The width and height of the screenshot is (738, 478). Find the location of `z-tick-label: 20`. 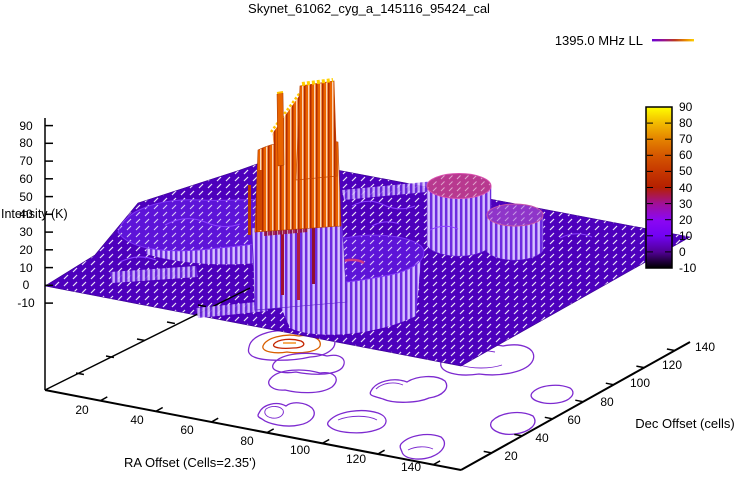

z-tick-label: 20 is located at coordinates (26, 249).